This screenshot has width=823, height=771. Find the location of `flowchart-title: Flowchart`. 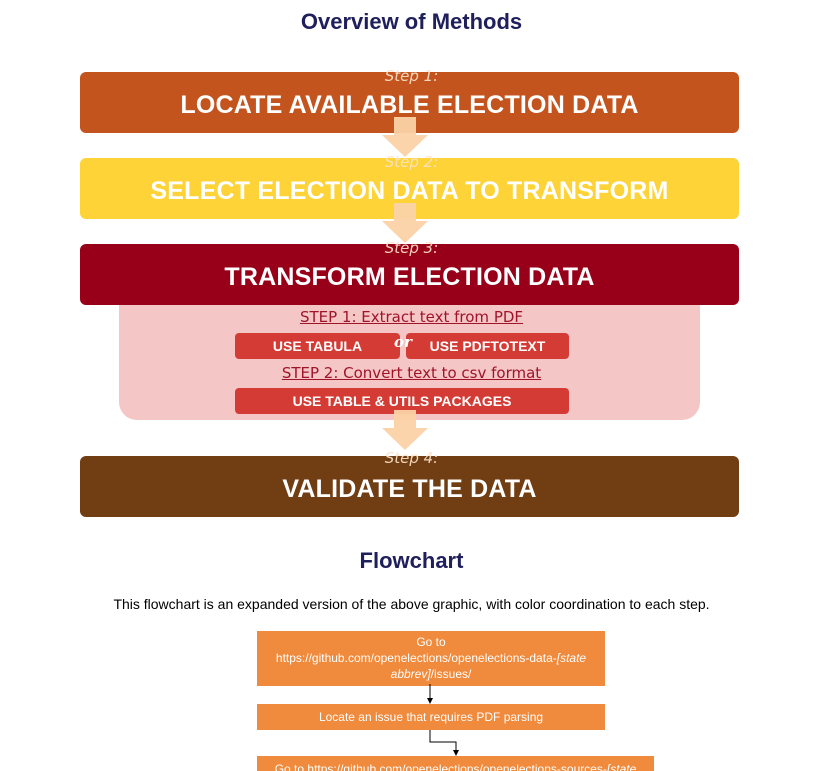

flowchart-title: Flowchart is located at coordinates (411, 560).